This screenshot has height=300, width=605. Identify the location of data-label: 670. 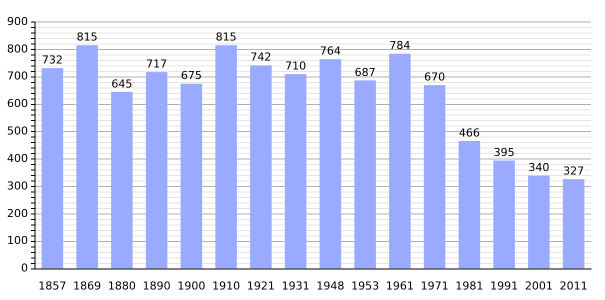
(435, 77).